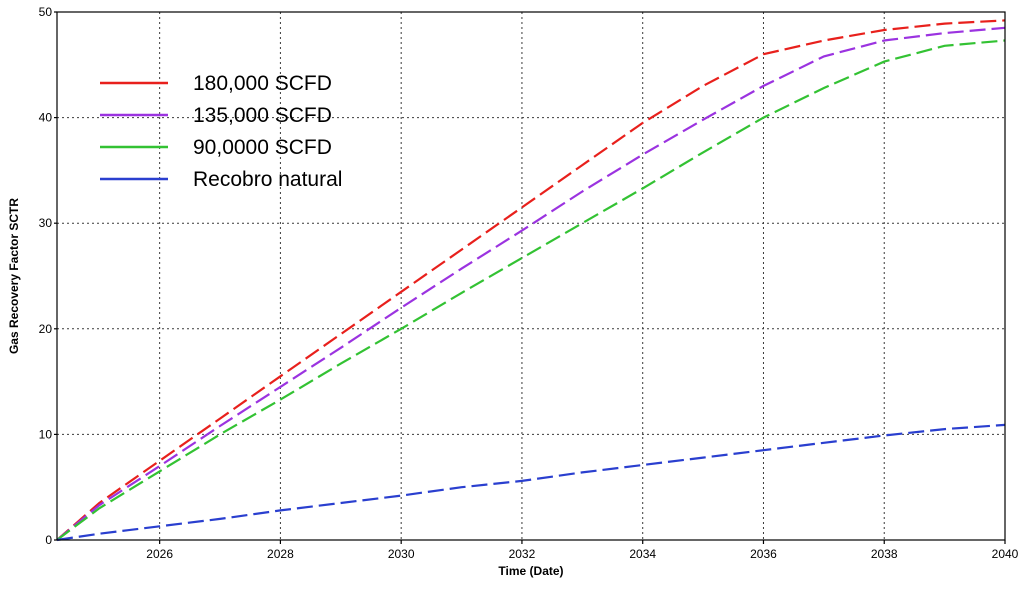  Describe the element at coordinates (763, 554) in the screenshot. I see `x-tick-label: 2036` at that location.